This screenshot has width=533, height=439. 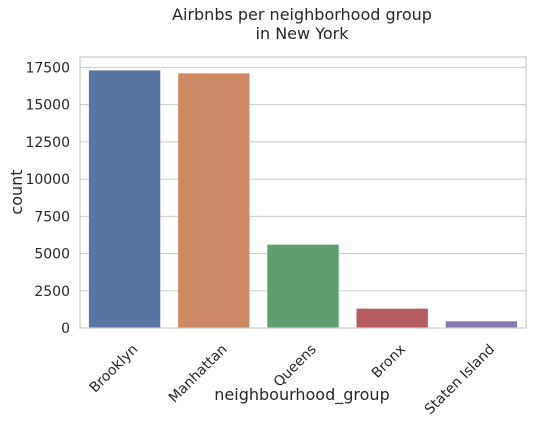 I want to click on x-axis-label: neighbourhood_group, so click(x=301, y=395).